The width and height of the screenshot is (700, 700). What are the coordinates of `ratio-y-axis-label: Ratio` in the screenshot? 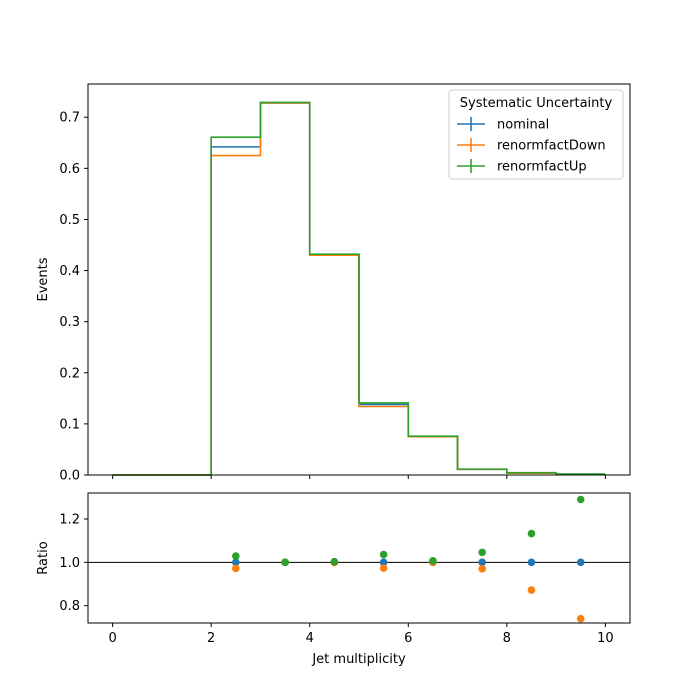 It's located at (43, 557).